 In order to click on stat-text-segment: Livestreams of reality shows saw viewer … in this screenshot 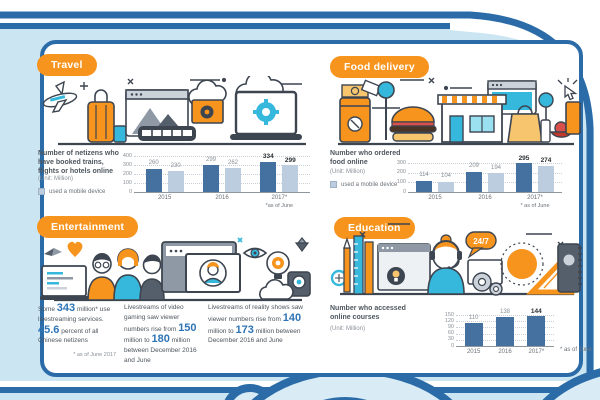, I will do `click(256, 313)`.